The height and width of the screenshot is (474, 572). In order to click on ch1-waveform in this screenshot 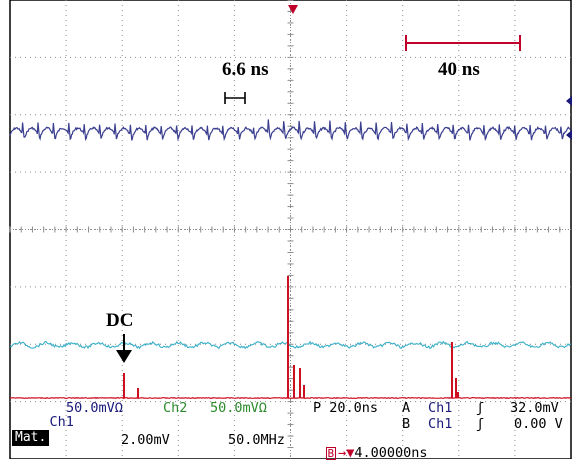, I will do `click(290, 130)`.